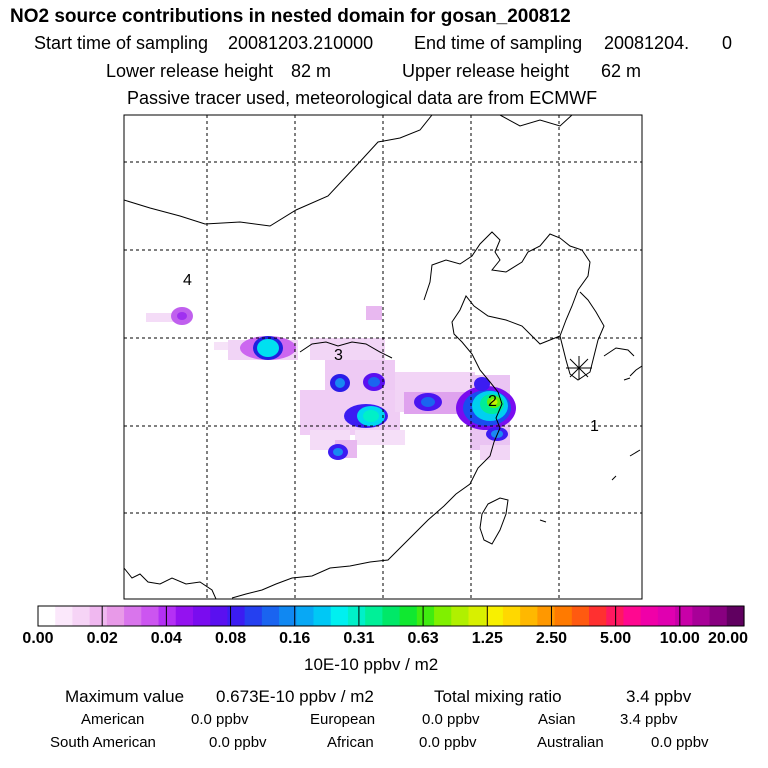 The height and width of the screenshot is (768, 768). What do you see at coordinates (551, 638) in the screenshot?
I see `colorbar-tick-label: 2.50` at bounding box center [551, 638].